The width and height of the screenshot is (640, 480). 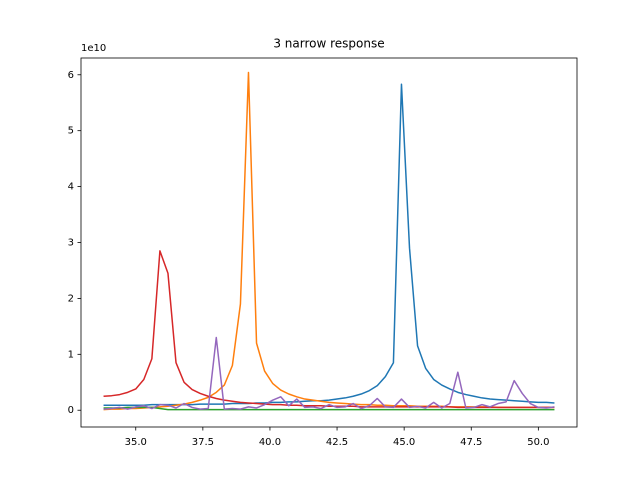 What do you see at coordinates (71, 187) in the screenshot?
I see `y-tick-label: 4` at bounding box center [71, 187].